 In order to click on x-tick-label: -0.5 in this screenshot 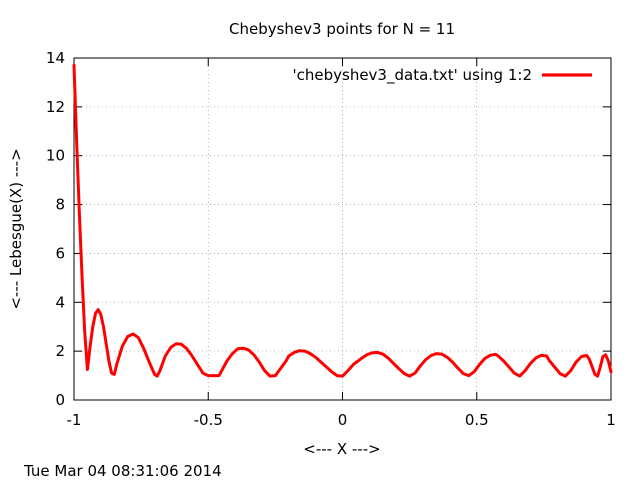, I will do `click(208, 420)`.